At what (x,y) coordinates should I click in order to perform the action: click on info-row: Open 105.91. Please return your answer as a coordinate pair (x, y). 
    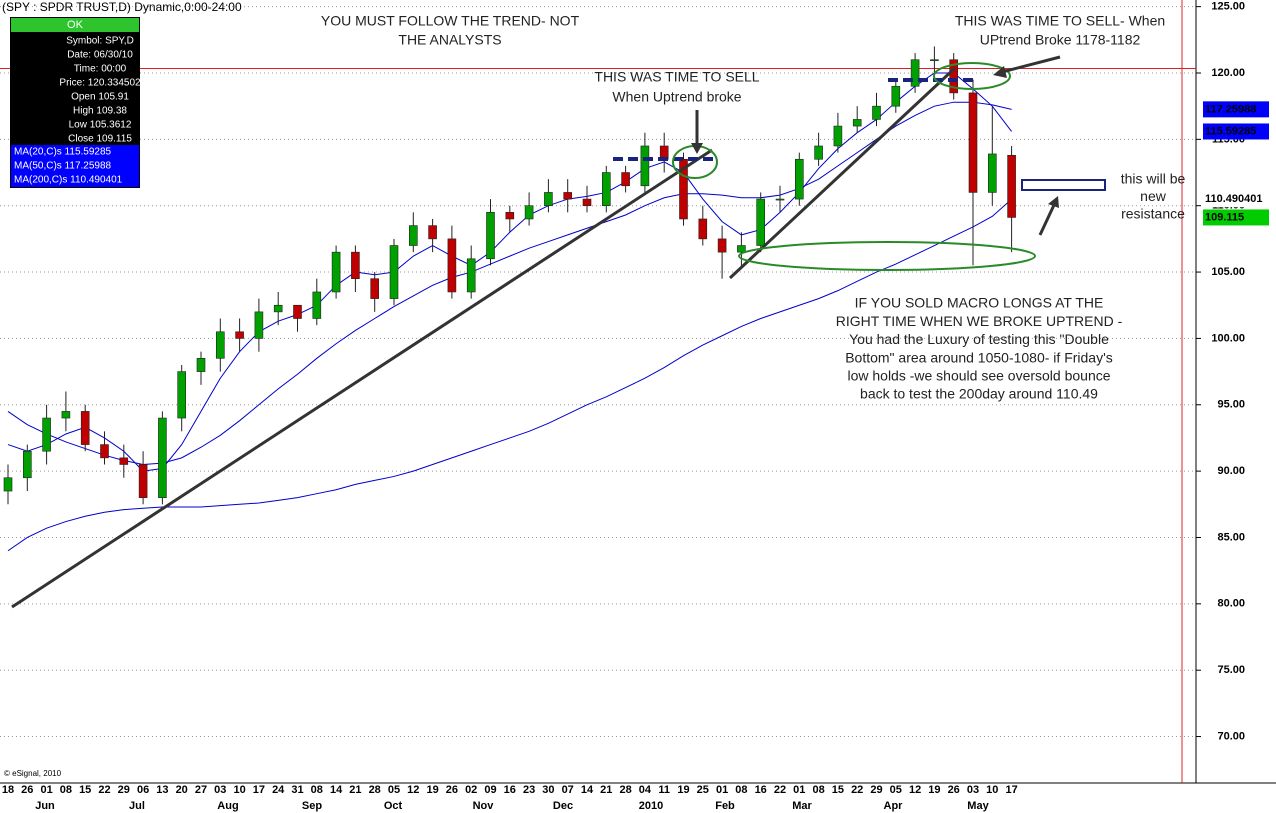
    Looking at the image, I should click on (100, 97).